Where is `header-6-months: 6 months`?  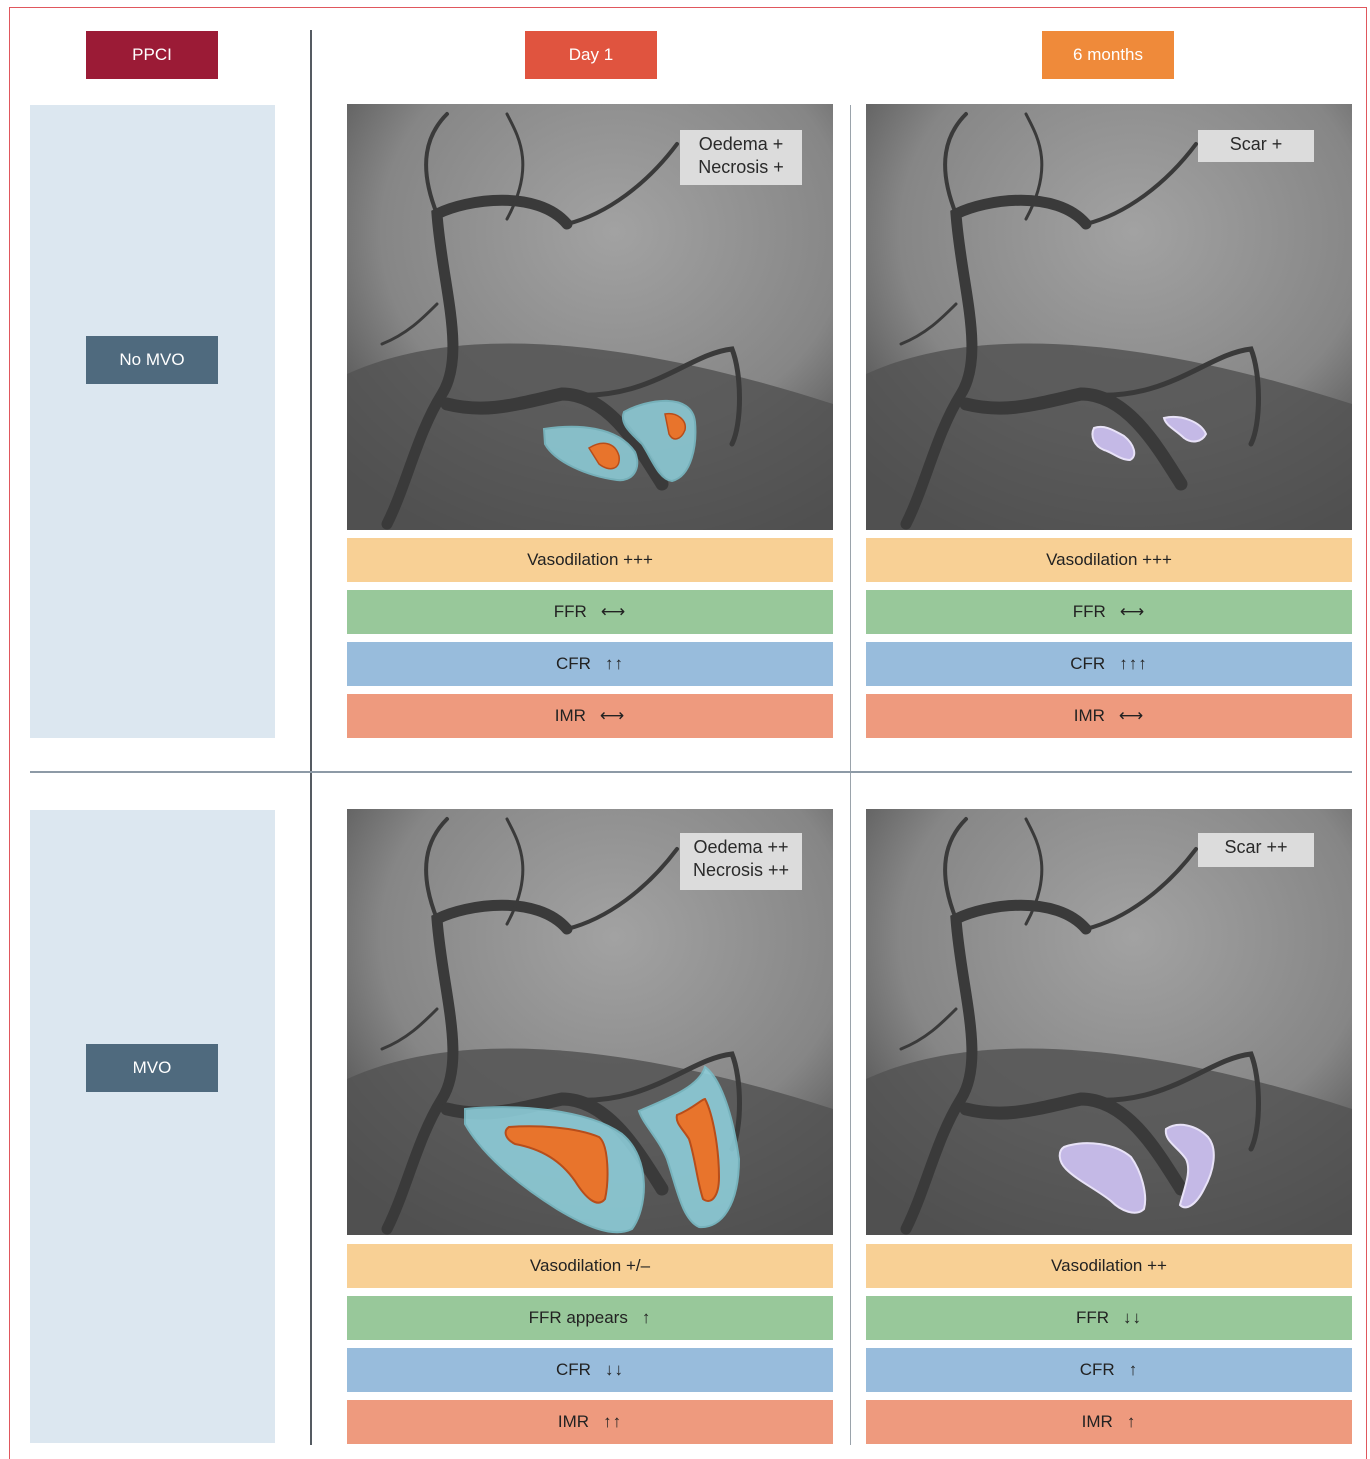
header-6-months: 6 months is located at coordinates (1108, 55).